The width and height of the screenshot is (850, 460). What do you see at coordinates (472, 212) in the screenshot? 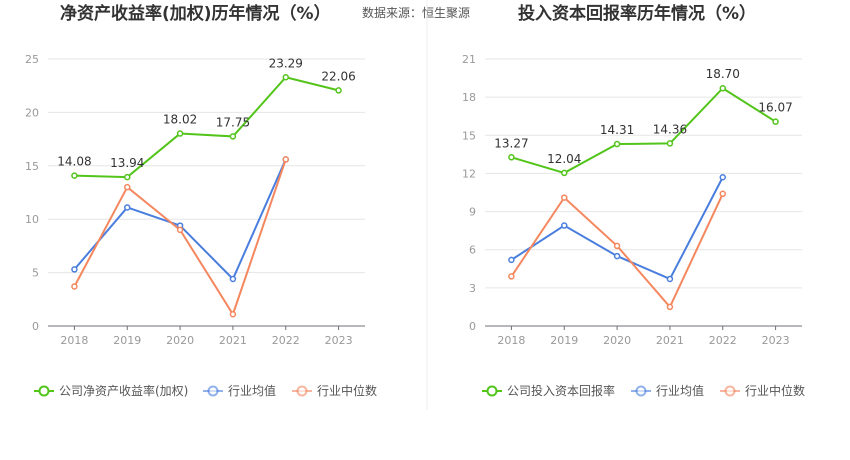
I see `chart-2-y-tick-label: 9` at bounding box center [472, 212].